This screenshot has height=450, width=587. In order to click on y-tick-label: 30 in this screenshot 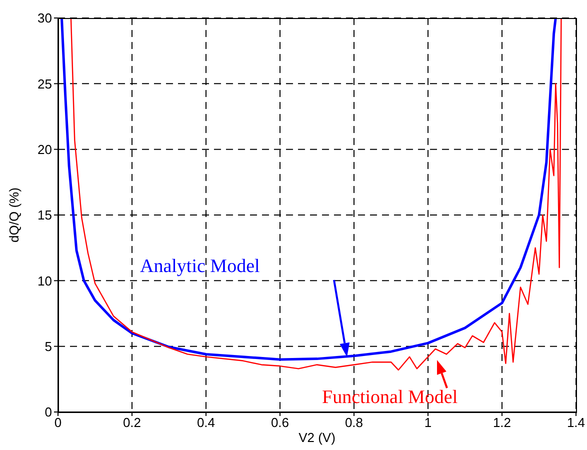, I will do `click(45, 18)`.